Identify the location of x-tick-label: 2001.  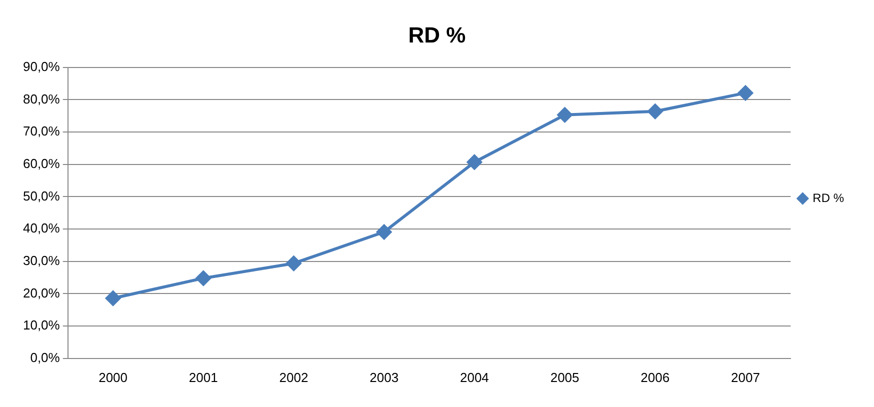
(203, 377).